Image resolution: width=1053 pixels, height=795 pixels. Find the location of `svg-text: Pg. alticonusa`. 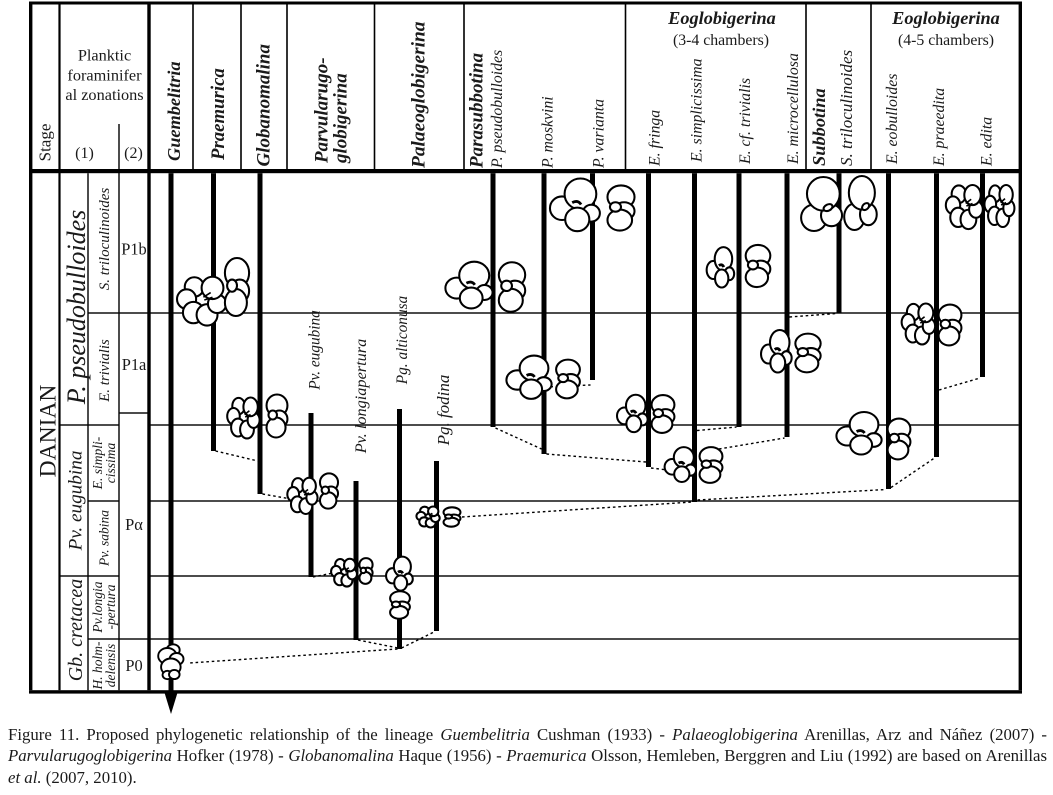

svg-text: Pg. alticonusa is located at coordinates (402, 340).